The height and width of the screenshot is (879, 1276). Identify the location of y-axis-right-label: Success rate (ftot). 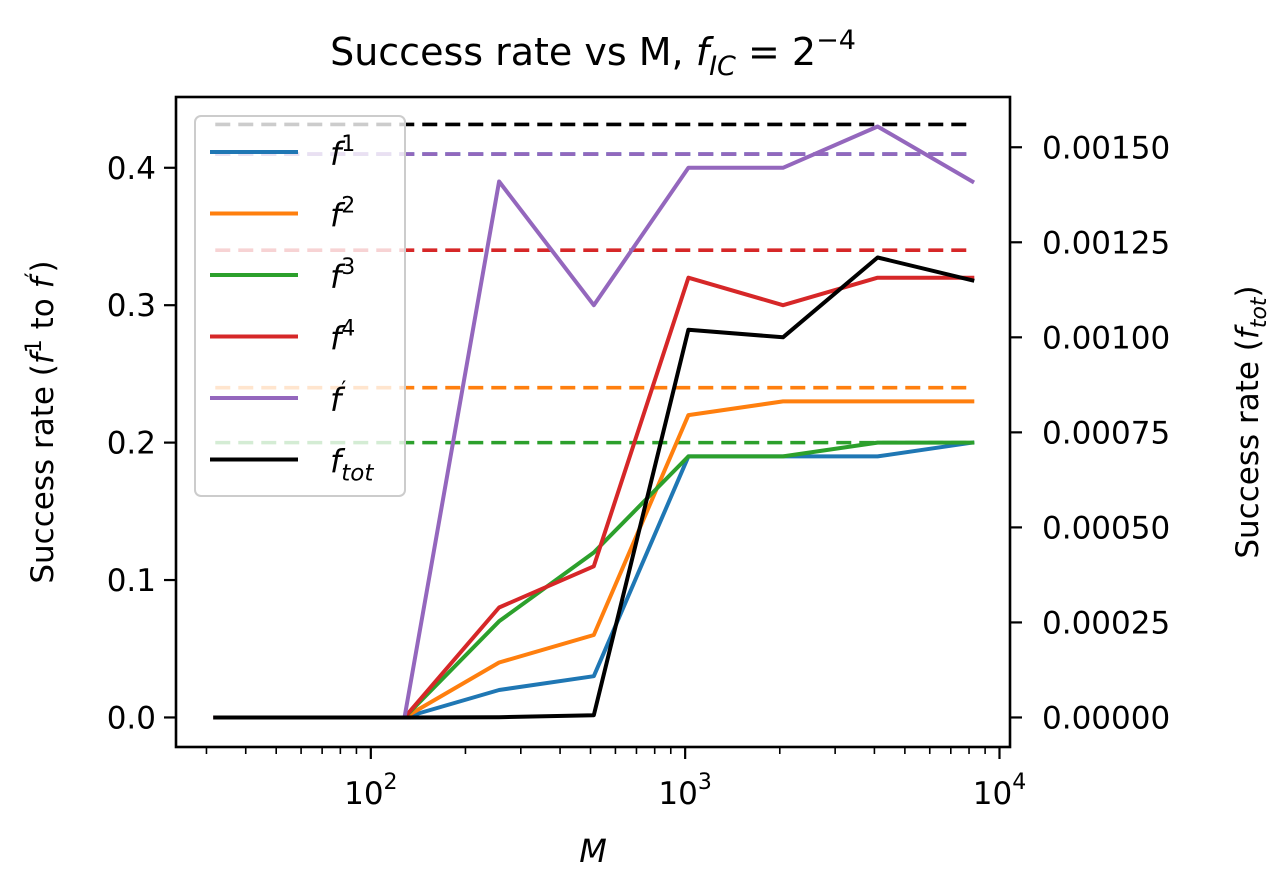
(1251, 421).